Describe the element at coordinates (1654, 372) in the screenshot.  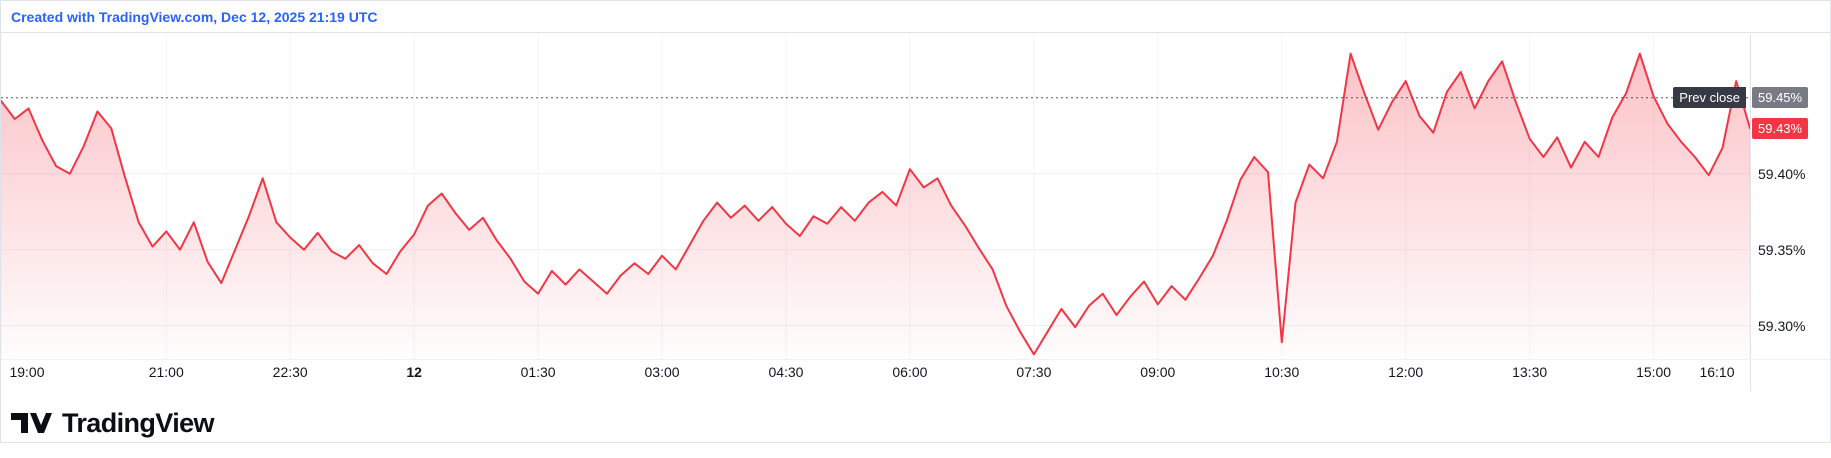
I see `x-axis-label: 15:00` at that location.